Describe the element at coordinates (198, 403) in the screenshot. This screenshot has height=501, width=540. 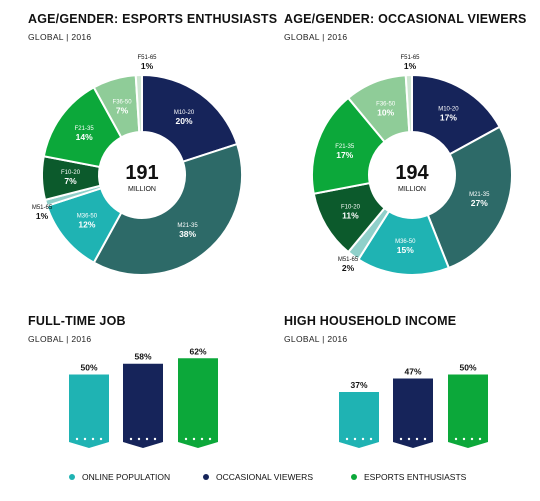
I see `bars1-bar-enthusiasts` at that location.